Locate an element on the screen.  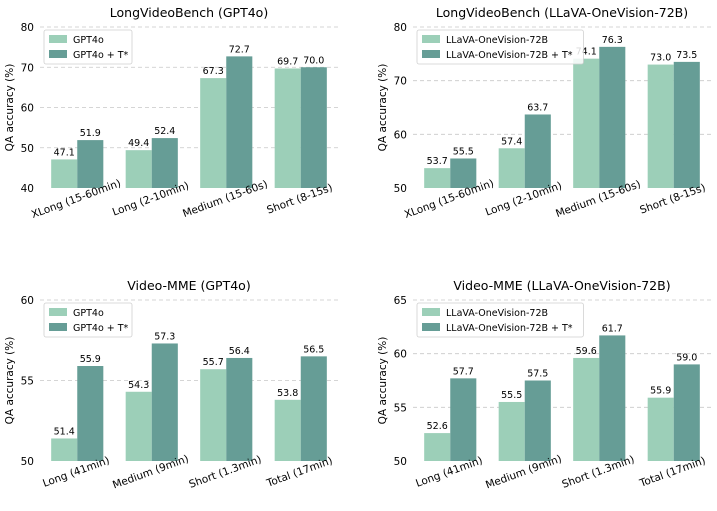
bar-value-label: 52.4 is located at coordinates (164, 131).